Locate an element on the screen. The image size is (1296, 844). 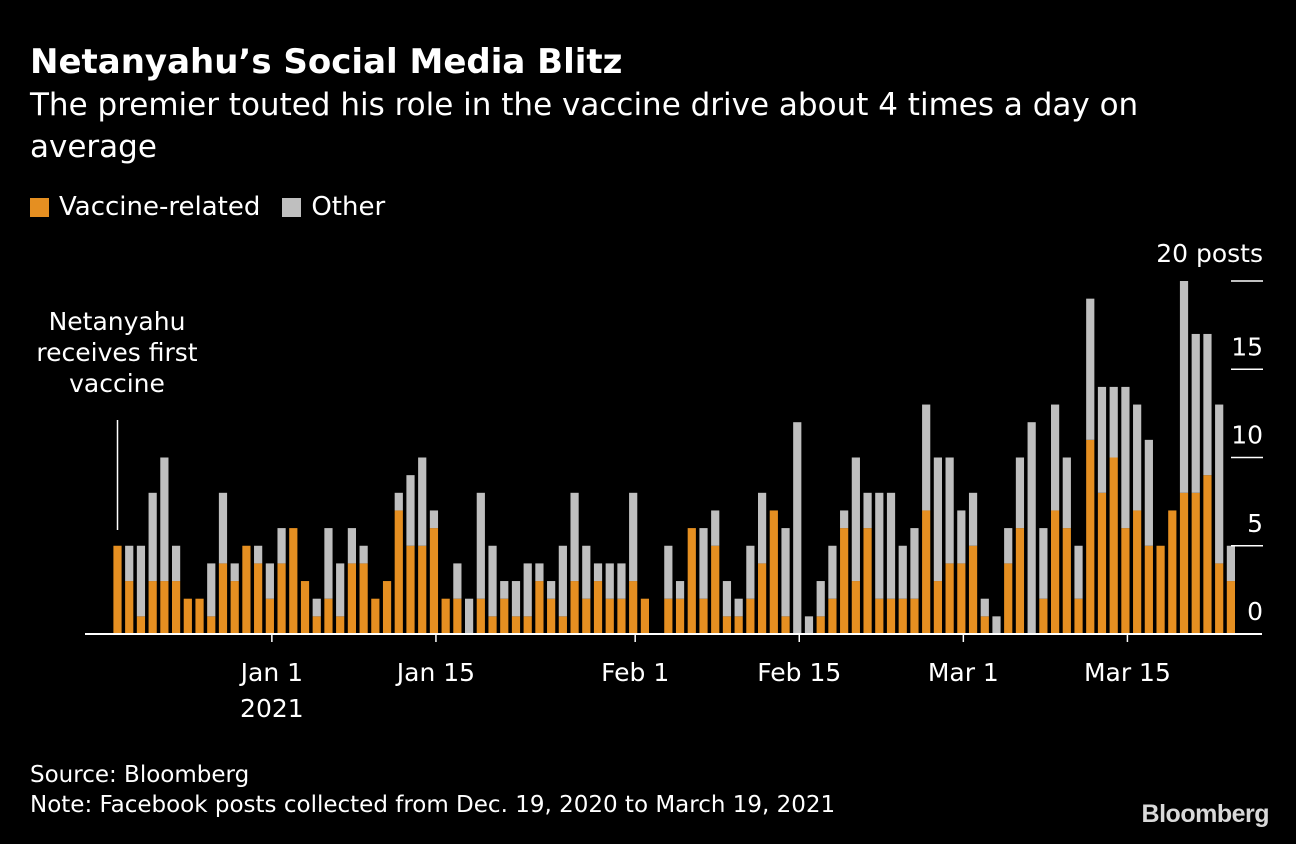
source-note: Source: Bloomberg is located at coordinates (140, 775).